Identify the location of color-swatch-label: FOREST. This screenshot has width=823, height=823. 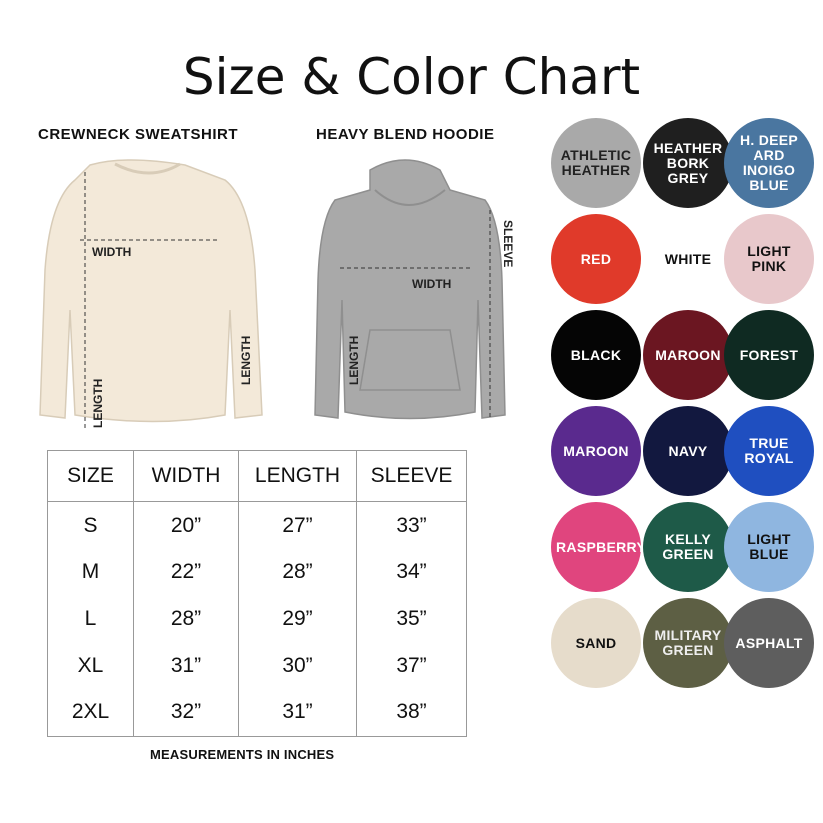
(769, 354).